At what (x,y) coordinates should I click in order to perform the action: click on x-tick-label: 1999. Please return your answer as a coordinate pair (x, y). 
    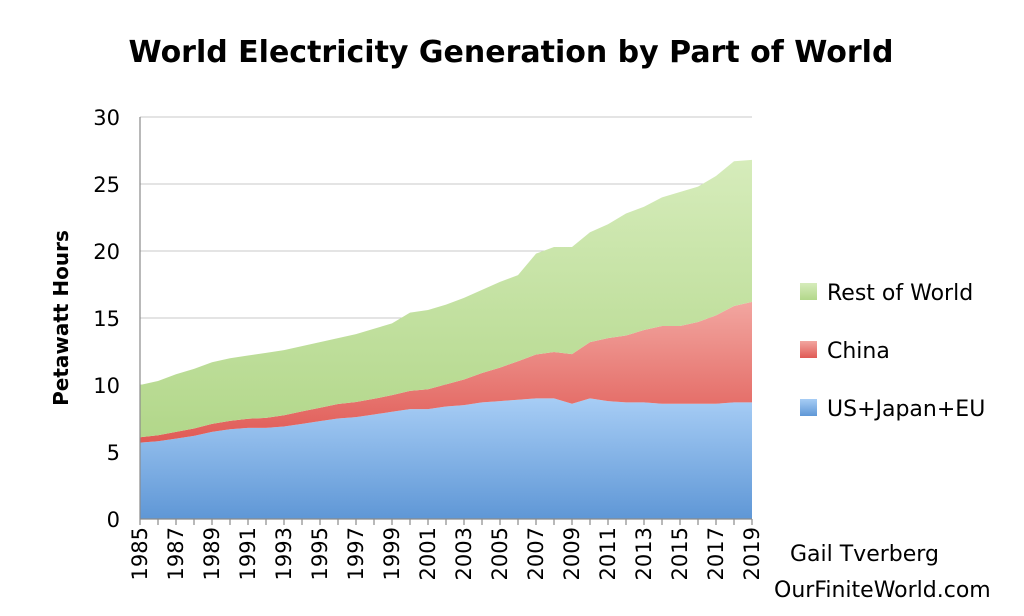
    Looking at the image, I should click on (392, 553).